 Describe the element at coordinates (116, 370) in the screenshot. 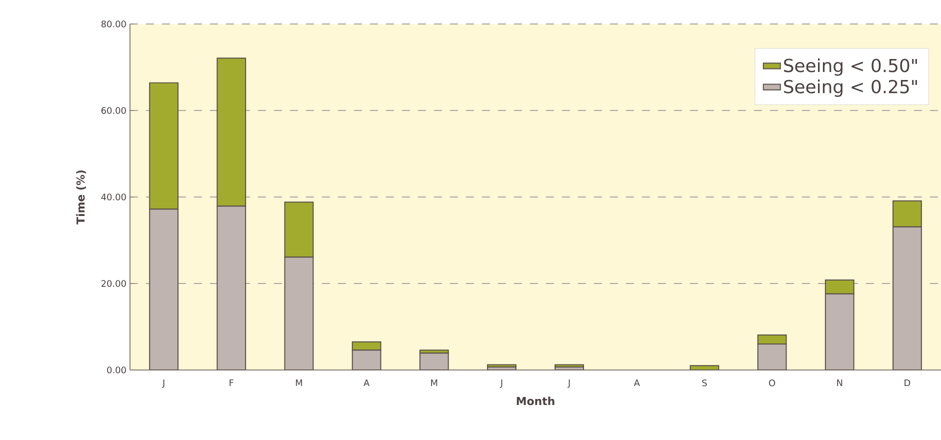

I see `y-tick-label: 0.00` at that location.